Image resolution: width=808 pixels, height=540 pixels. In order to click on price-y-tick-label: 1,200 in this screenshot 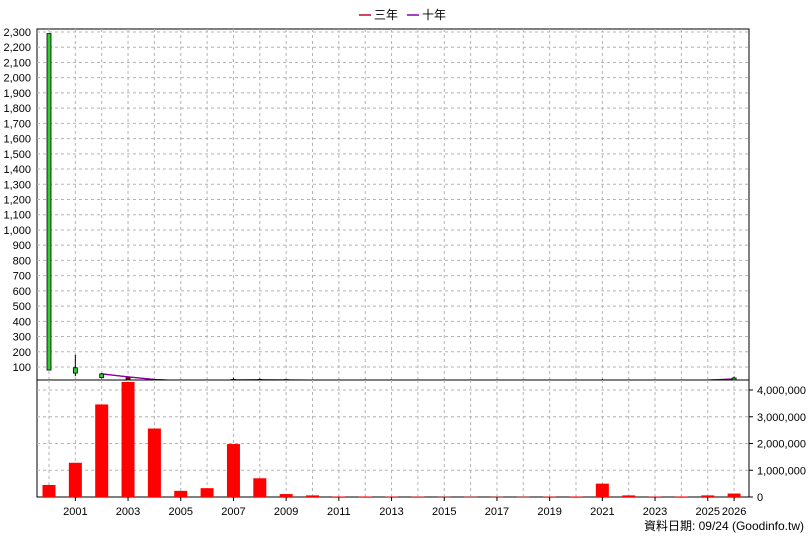, I will do `click(17, 201)`.